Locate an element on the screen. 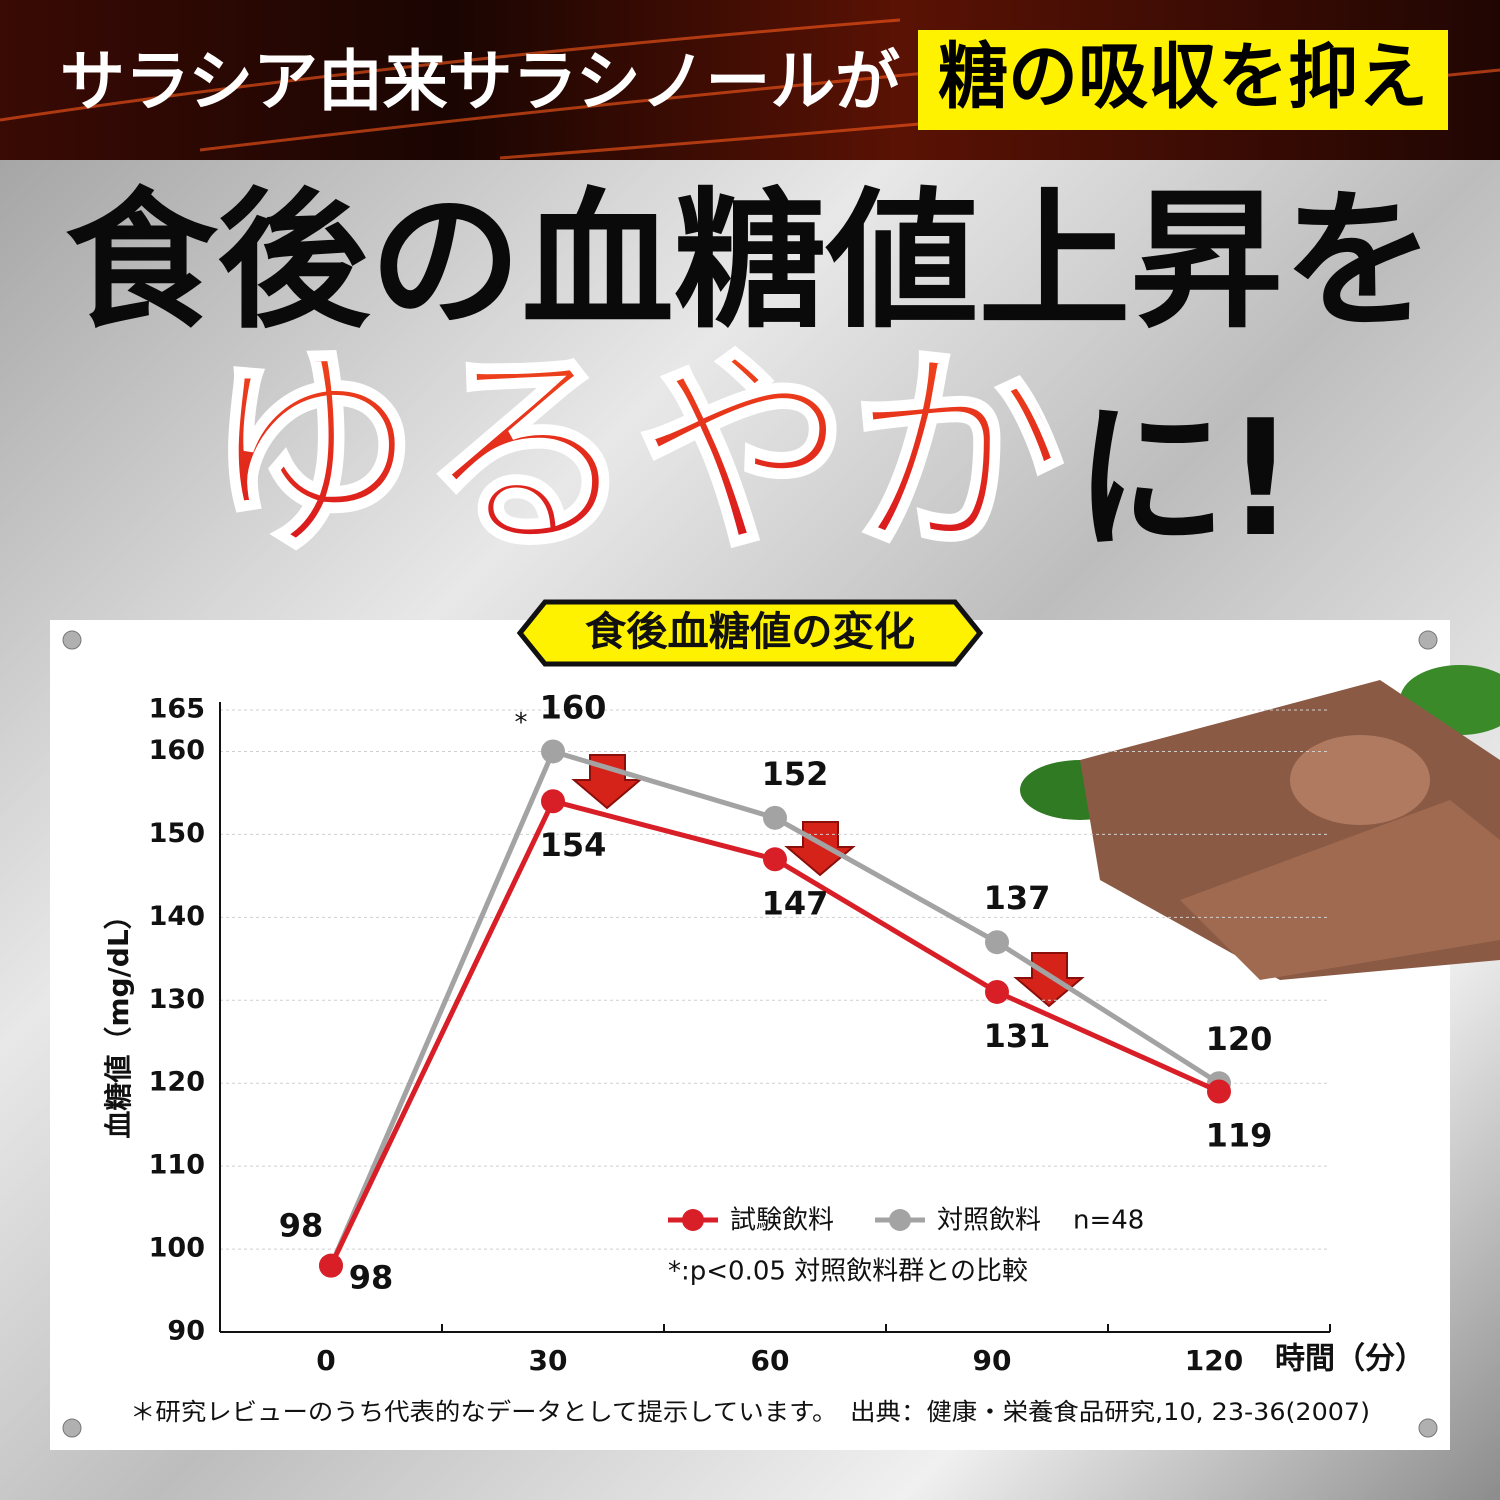 The height and width of the screenshot is (1500, 1500). significance-note: *:p<0.05 対照飲料群との比較 is located at coordinates (848, 1272).